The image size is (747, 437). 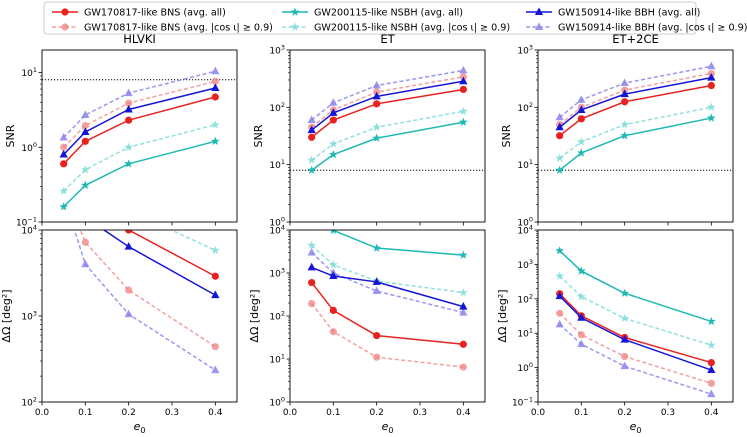 I want to click on legend-frame, so click(x=370, y=18).